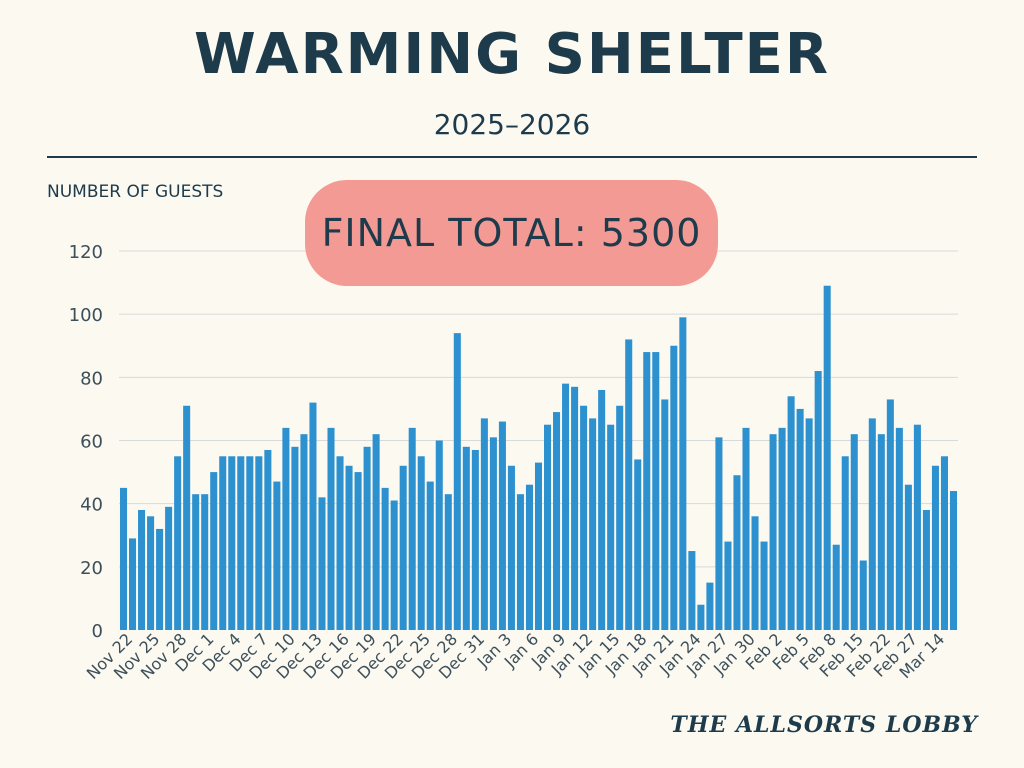  I want to click on y-tick-label: 0, so click(97, 631).